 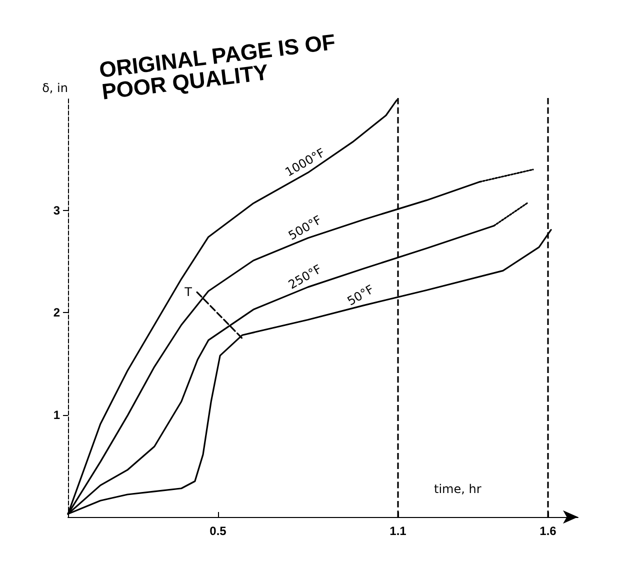 What do you see at coordinates (56, 210) in the screenshot?
I see `y-tick-label: 3` at bounding box center [56, 210].